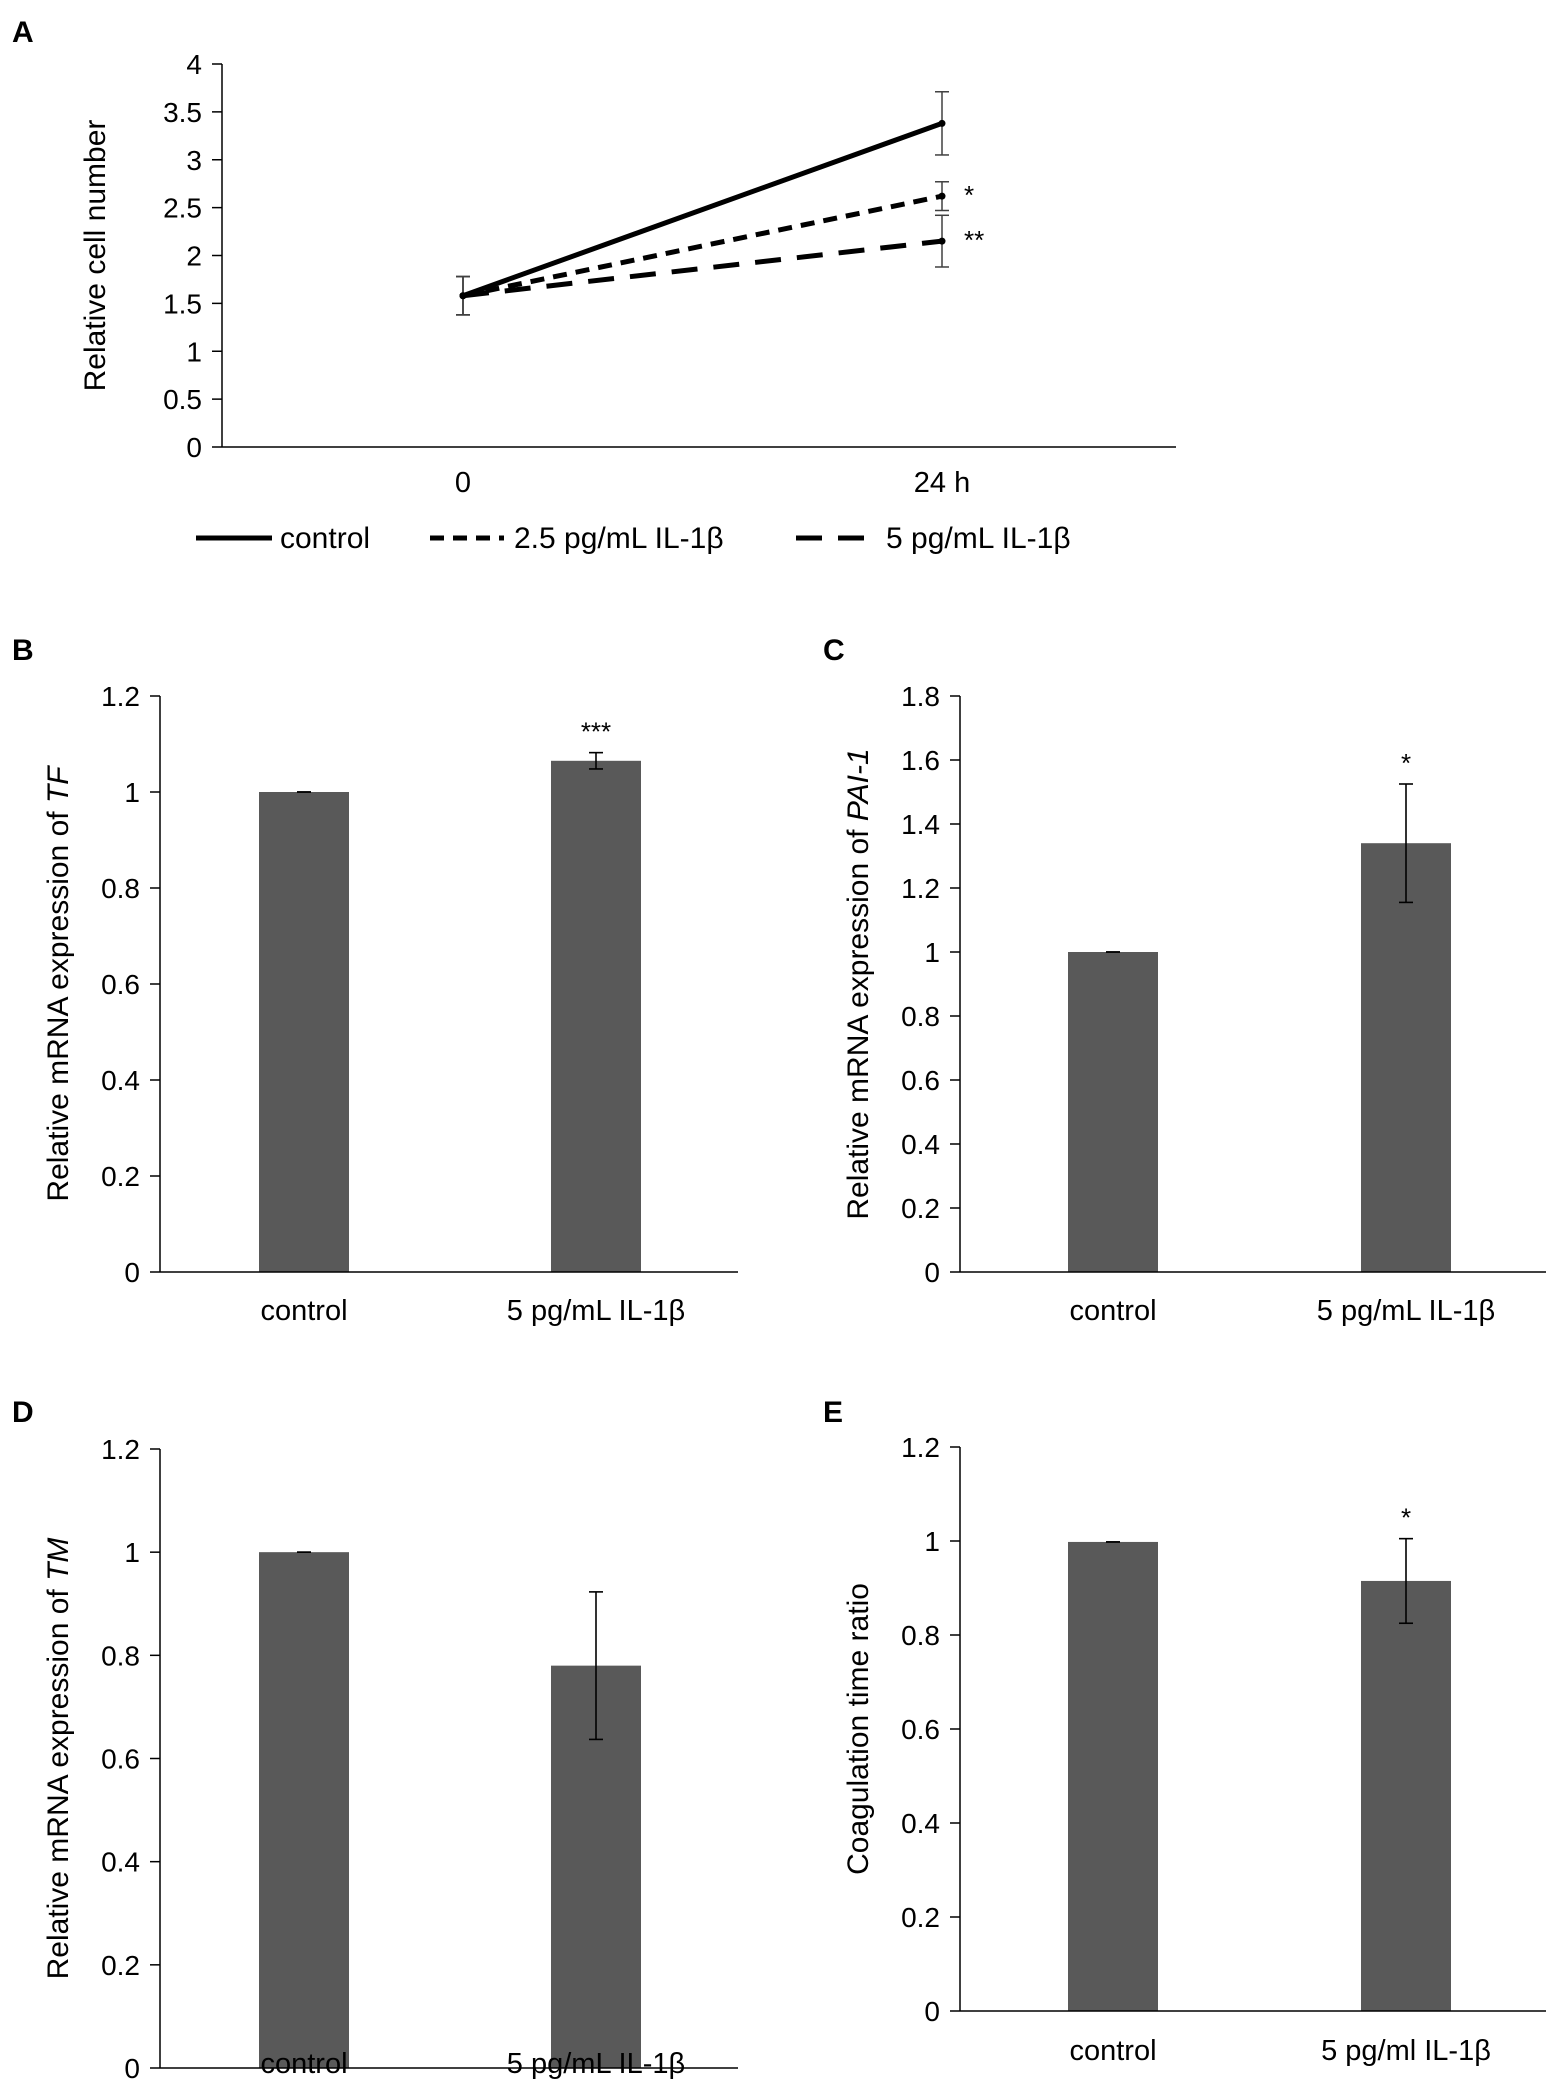 Image resolution: width=1562 pixels, height=2096 pixels. What do you see at coordinates (833, 1412) in the screenshot?
I see `panel-label: E` at bounding box center [833, 1412].